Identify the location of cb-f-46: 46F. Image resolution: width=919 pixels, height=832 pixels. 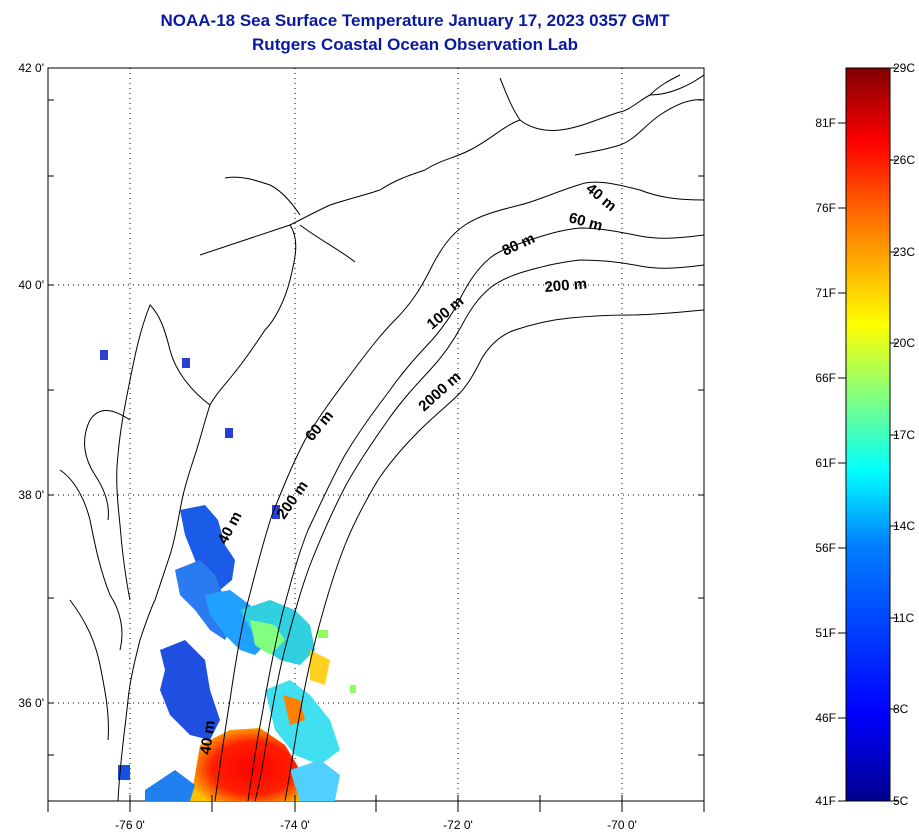
(825, 718).